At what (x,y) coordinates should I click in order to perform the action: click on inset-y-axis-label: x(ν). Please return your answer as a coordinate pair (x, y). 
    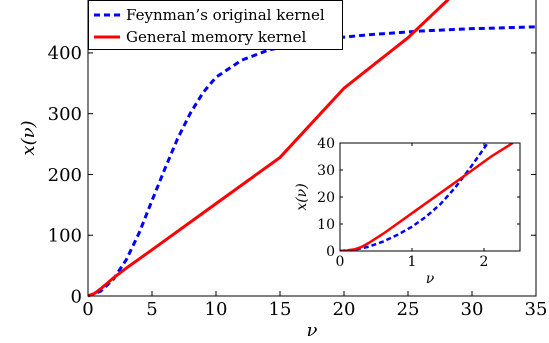
    Looking at the image, I should click on (302, 196).